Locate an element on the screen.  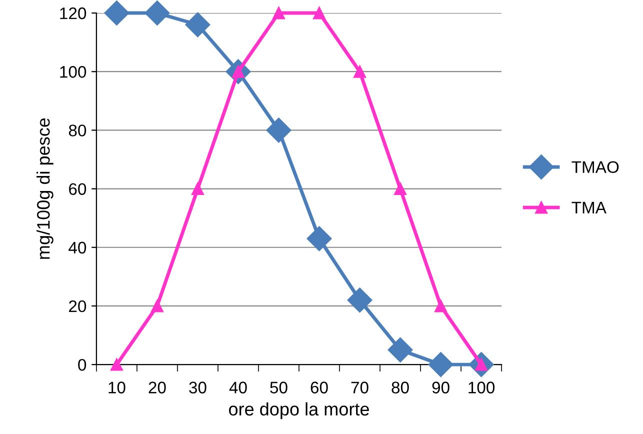
x-tick-label: 40 is located at coordinates (238, 388).